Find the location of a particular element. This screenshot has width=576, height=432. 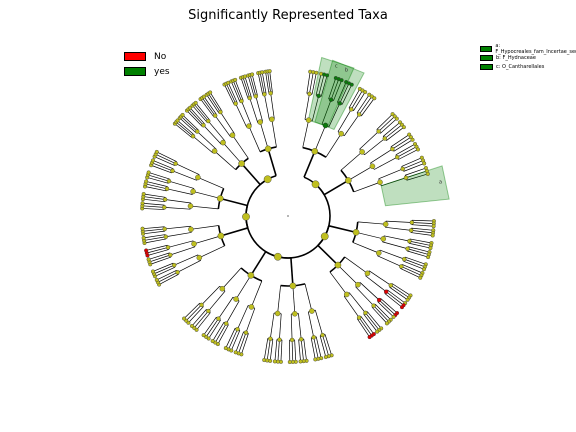

legend-clade-c: c: O_Cantharellales is located at coordinates (528, 66).